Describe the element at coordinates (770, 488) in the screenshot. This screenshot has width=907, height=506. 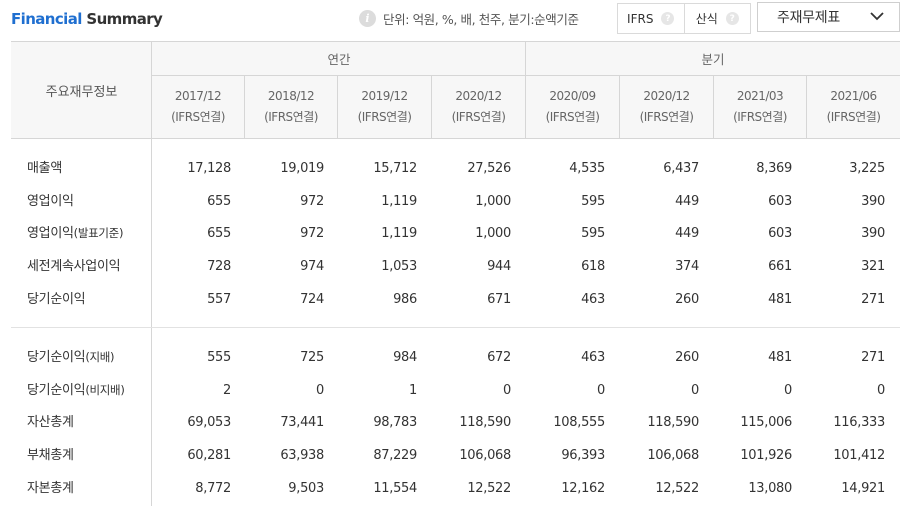
I see `value-cell: 13,080` at that location.